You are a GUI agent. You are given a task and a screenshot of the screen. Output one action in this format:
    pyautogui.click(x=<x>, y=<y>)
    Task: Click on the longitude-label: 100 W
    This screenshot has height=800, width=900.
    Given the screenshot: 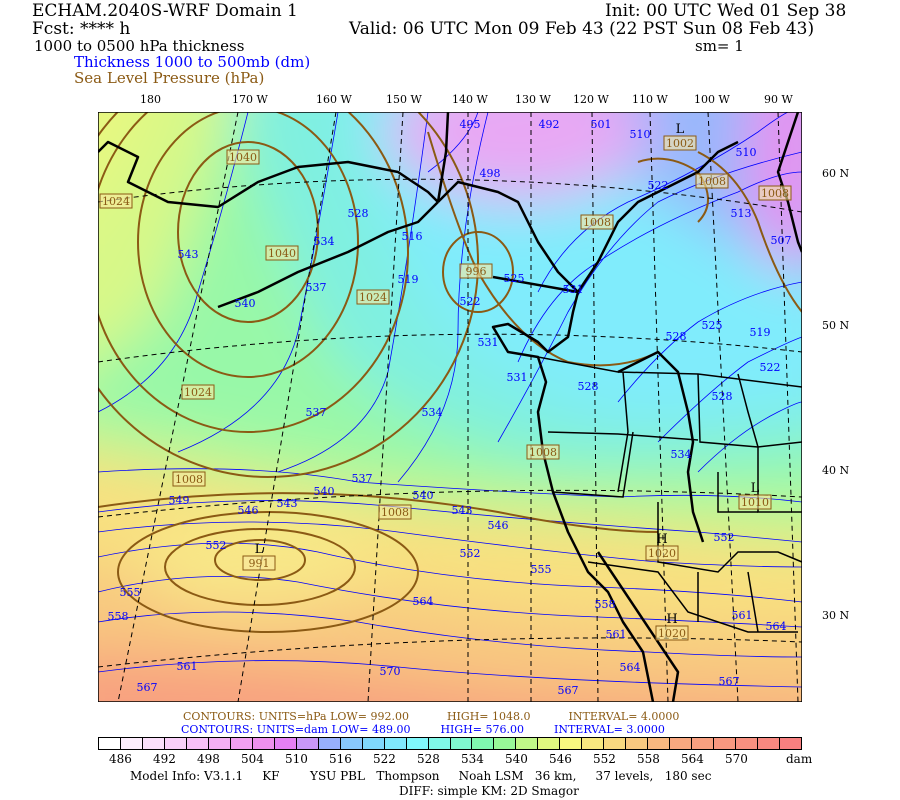 What is the action you would take?
    pyautogui.click(x=712, y=99)
    